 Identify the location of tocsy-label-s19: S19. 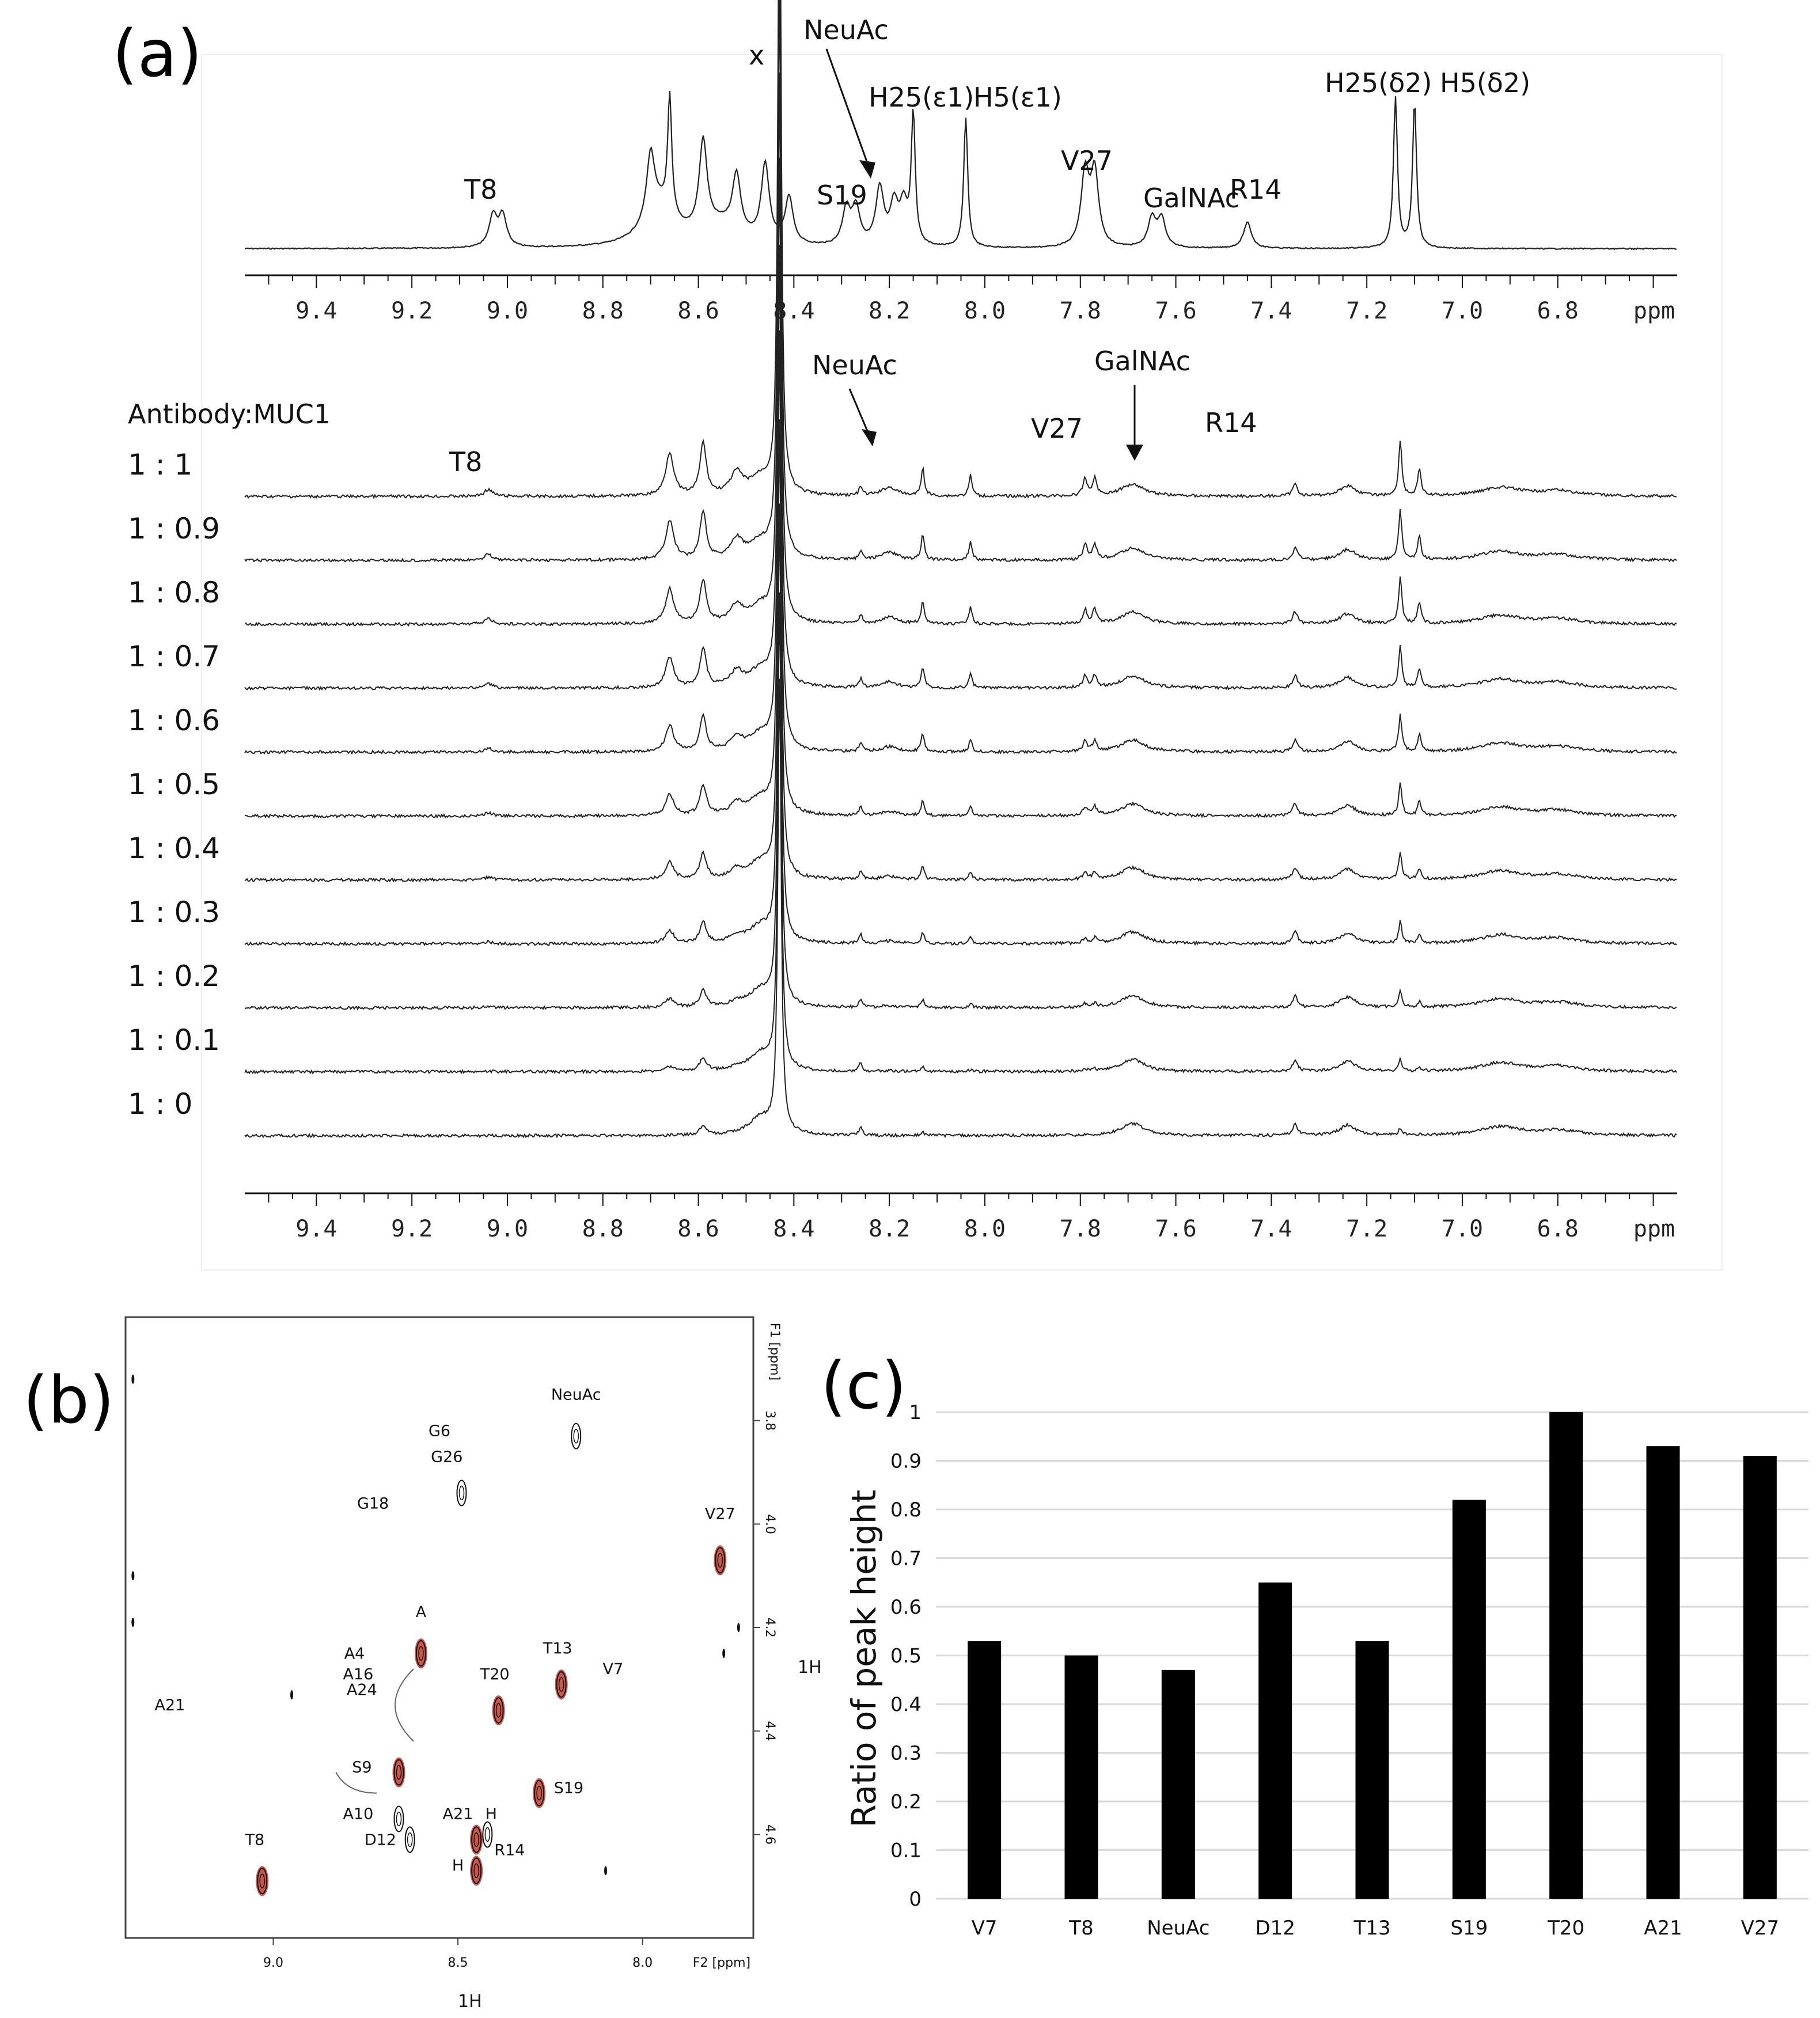
(569, 1788).